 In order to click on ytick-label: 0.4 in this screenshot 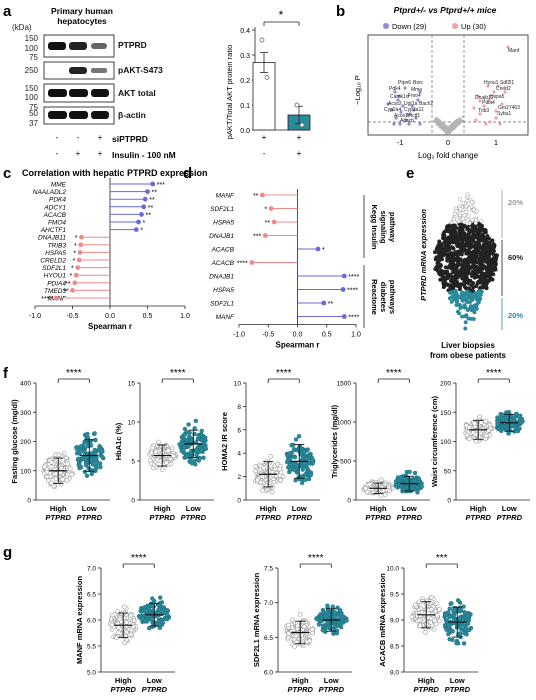, I will do `click(245, 31)`.